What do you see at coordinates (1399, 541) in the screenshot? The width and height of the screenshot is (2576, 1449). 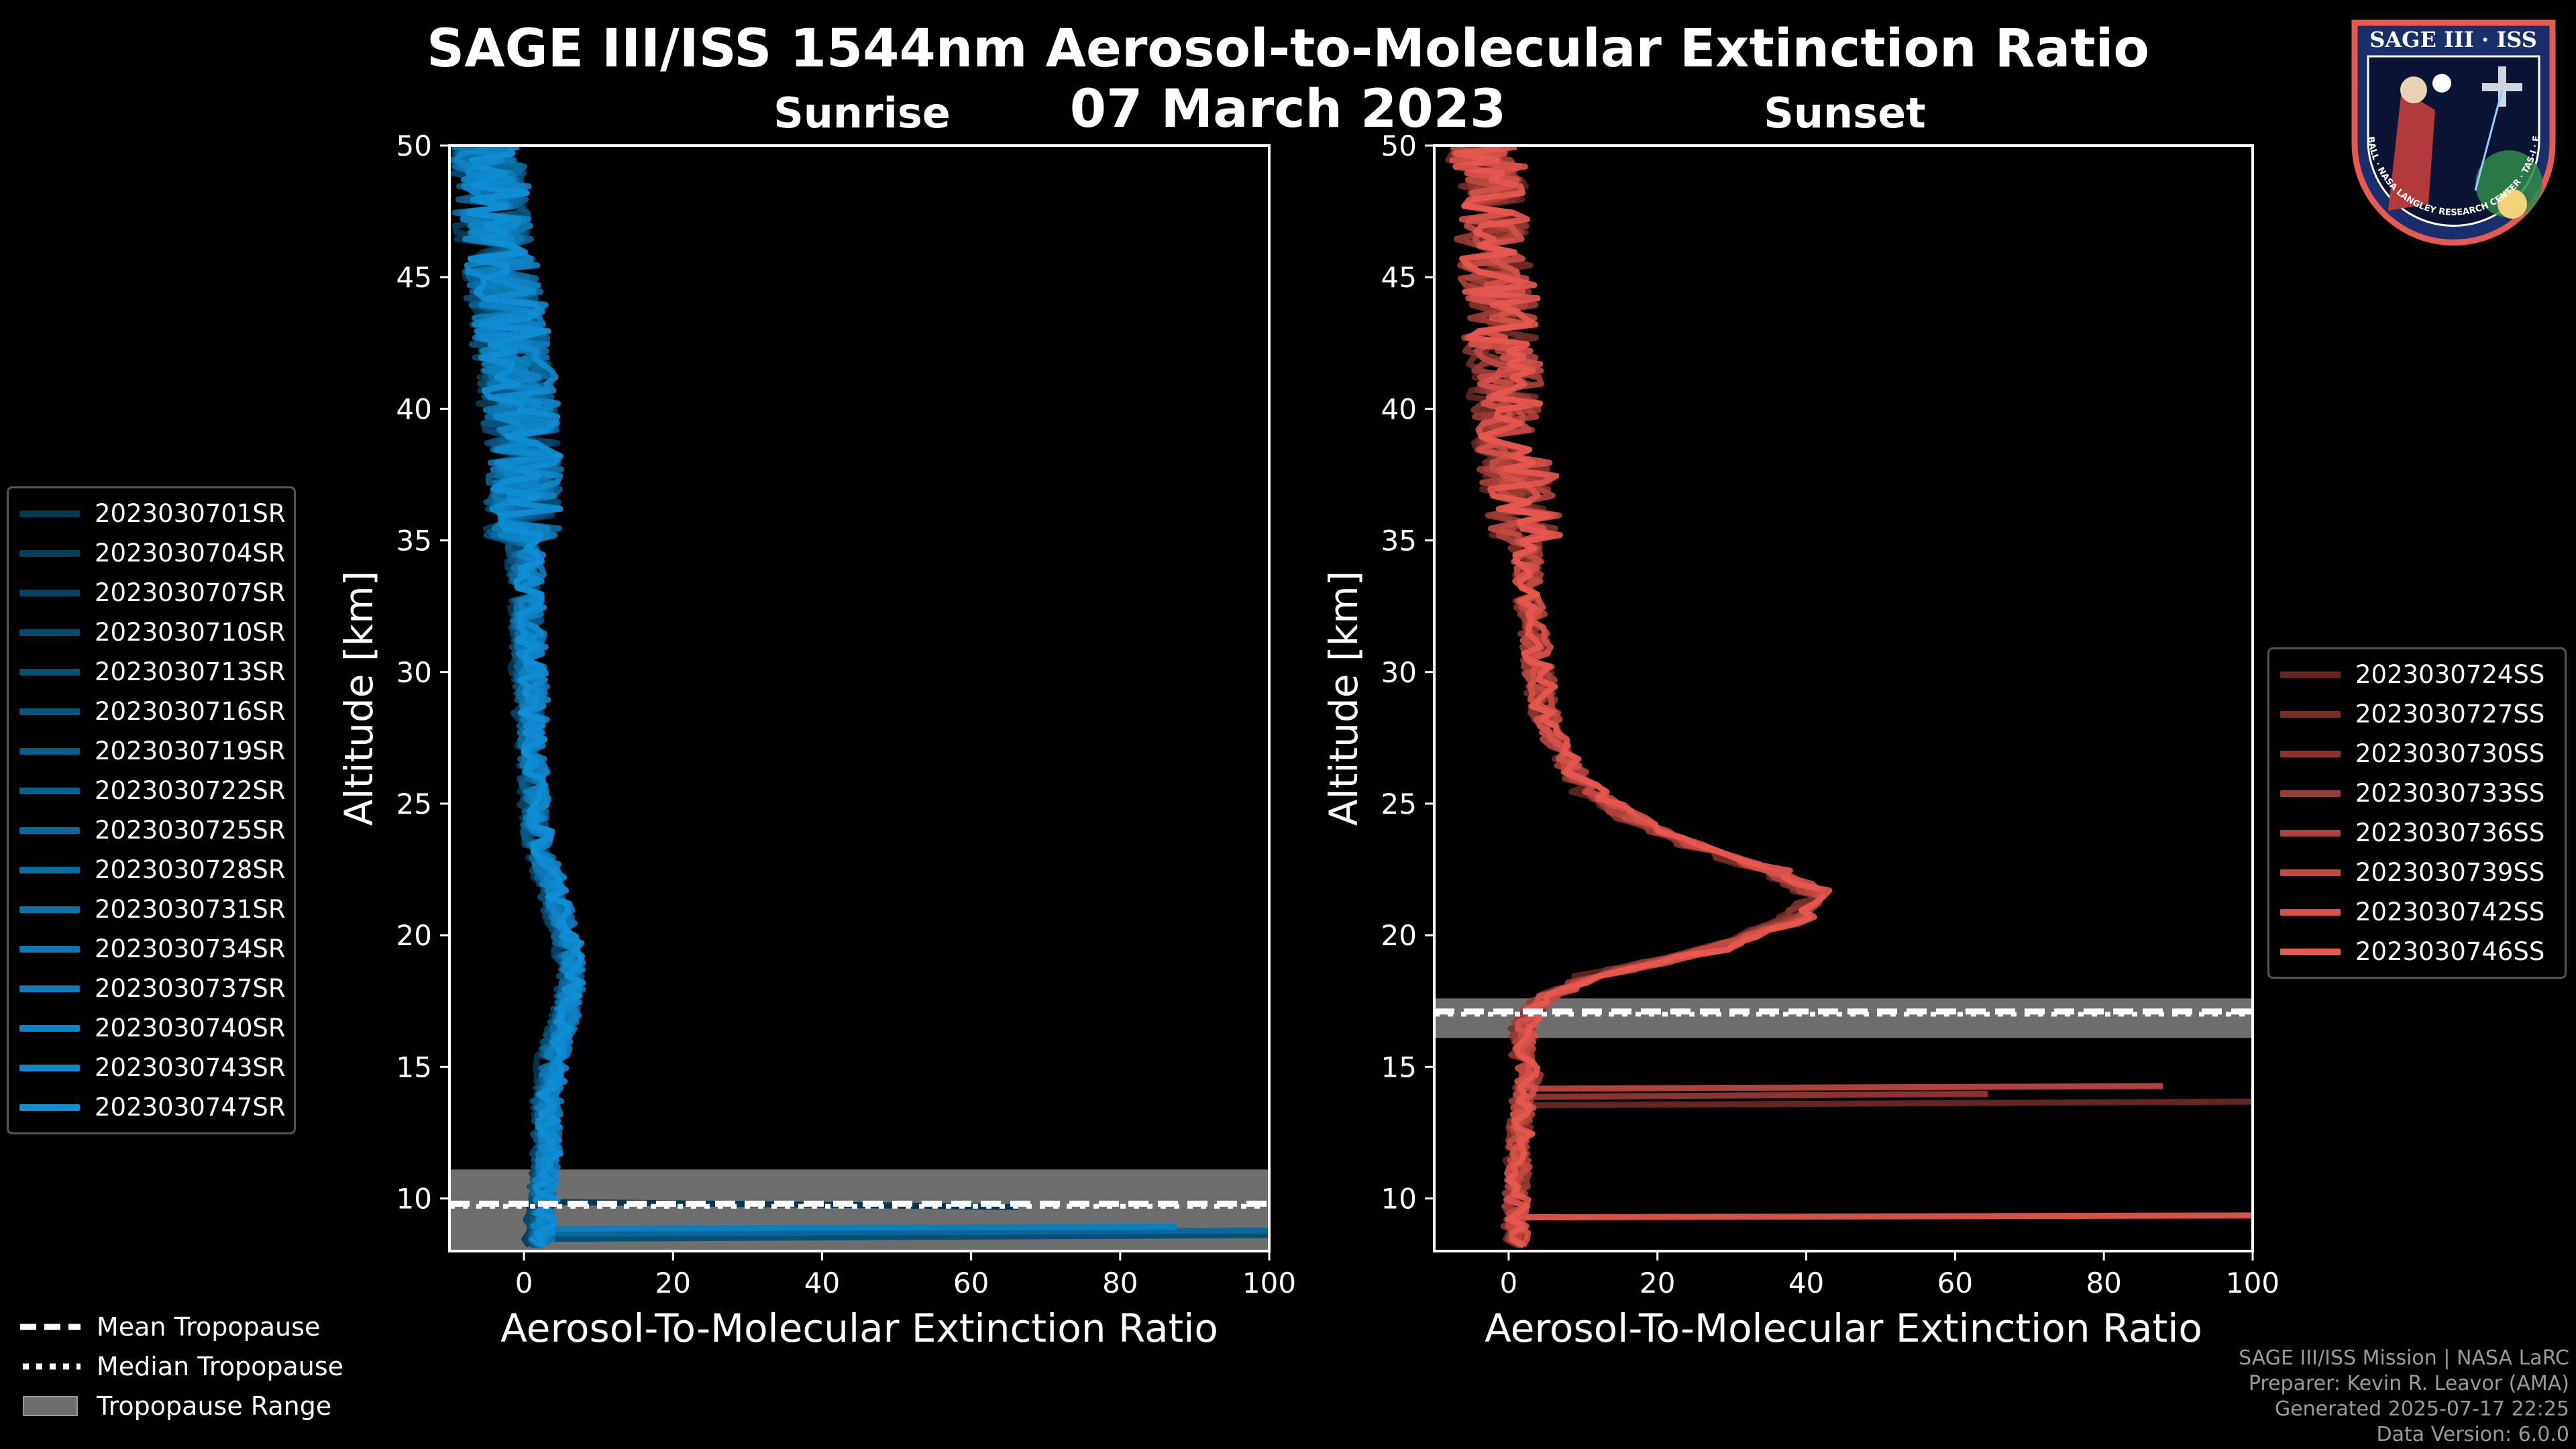 I see `sunset-ytick-label: 35` at bounding box center [1399, 541].